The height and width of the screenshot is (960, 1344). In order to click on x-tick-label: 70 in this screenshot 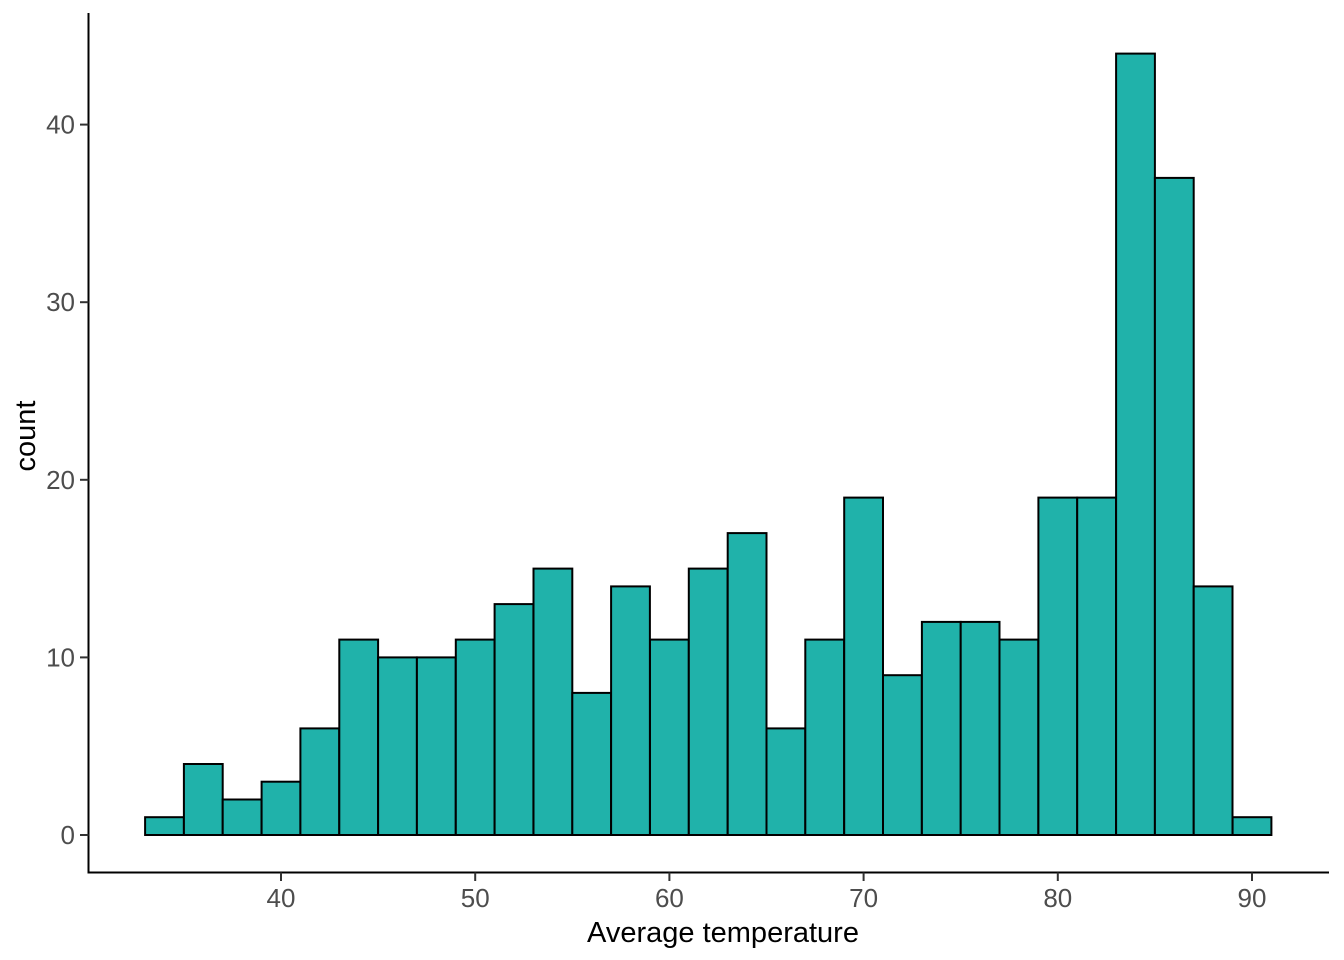, I will do `click(863, 898)`.